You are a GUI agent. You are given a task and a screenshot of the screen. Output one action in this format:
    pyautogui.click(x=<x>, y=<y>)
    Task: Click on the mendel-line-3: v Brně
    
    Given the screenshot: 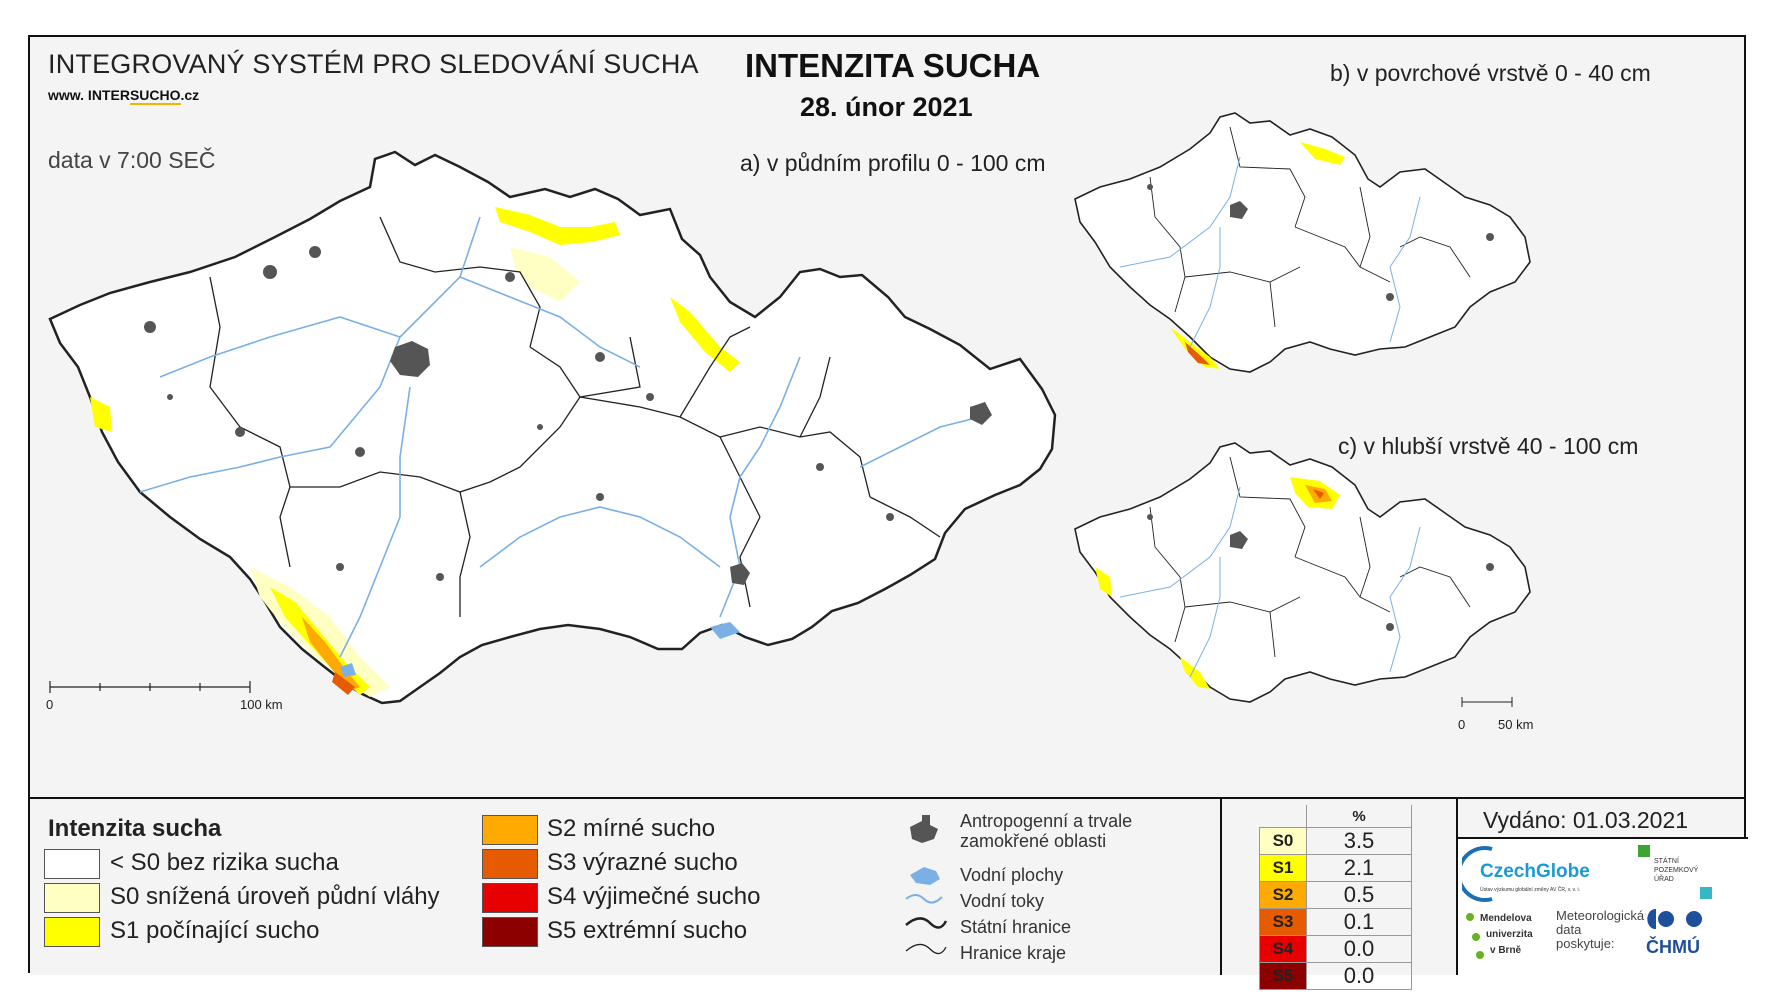 What is the action you would take?
    pyautogui.click(x=1506, y=950)
    